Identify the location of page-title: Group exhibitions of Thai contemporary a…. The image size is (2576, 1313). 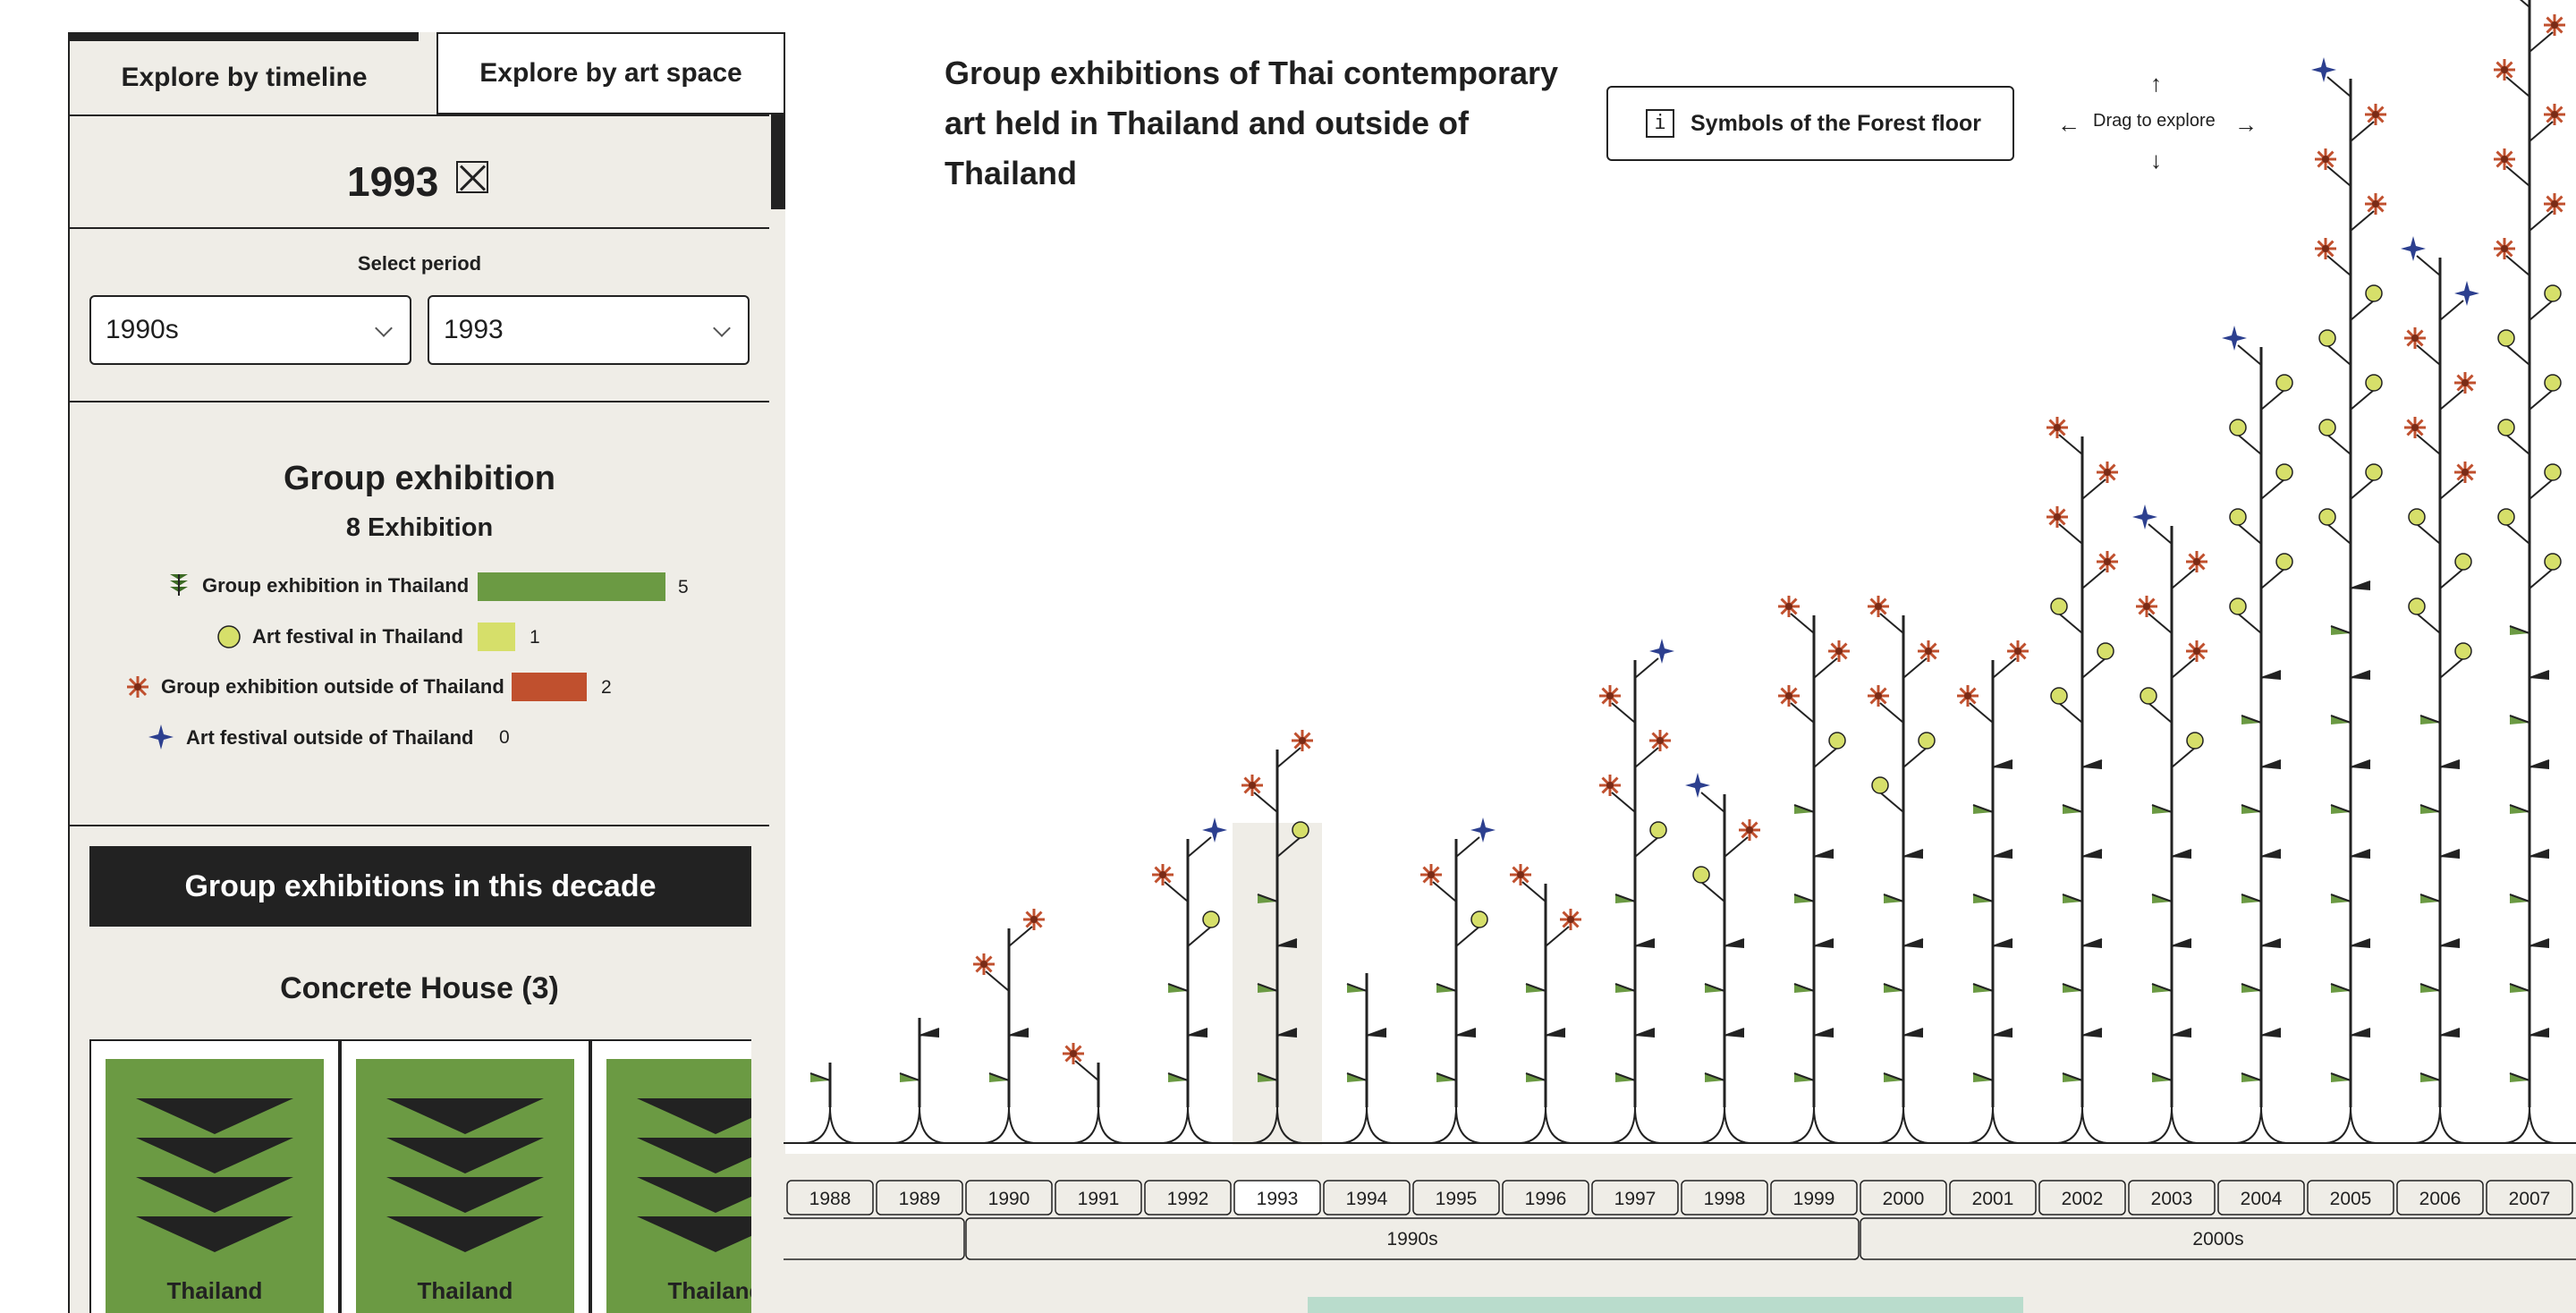
(1252, 123).